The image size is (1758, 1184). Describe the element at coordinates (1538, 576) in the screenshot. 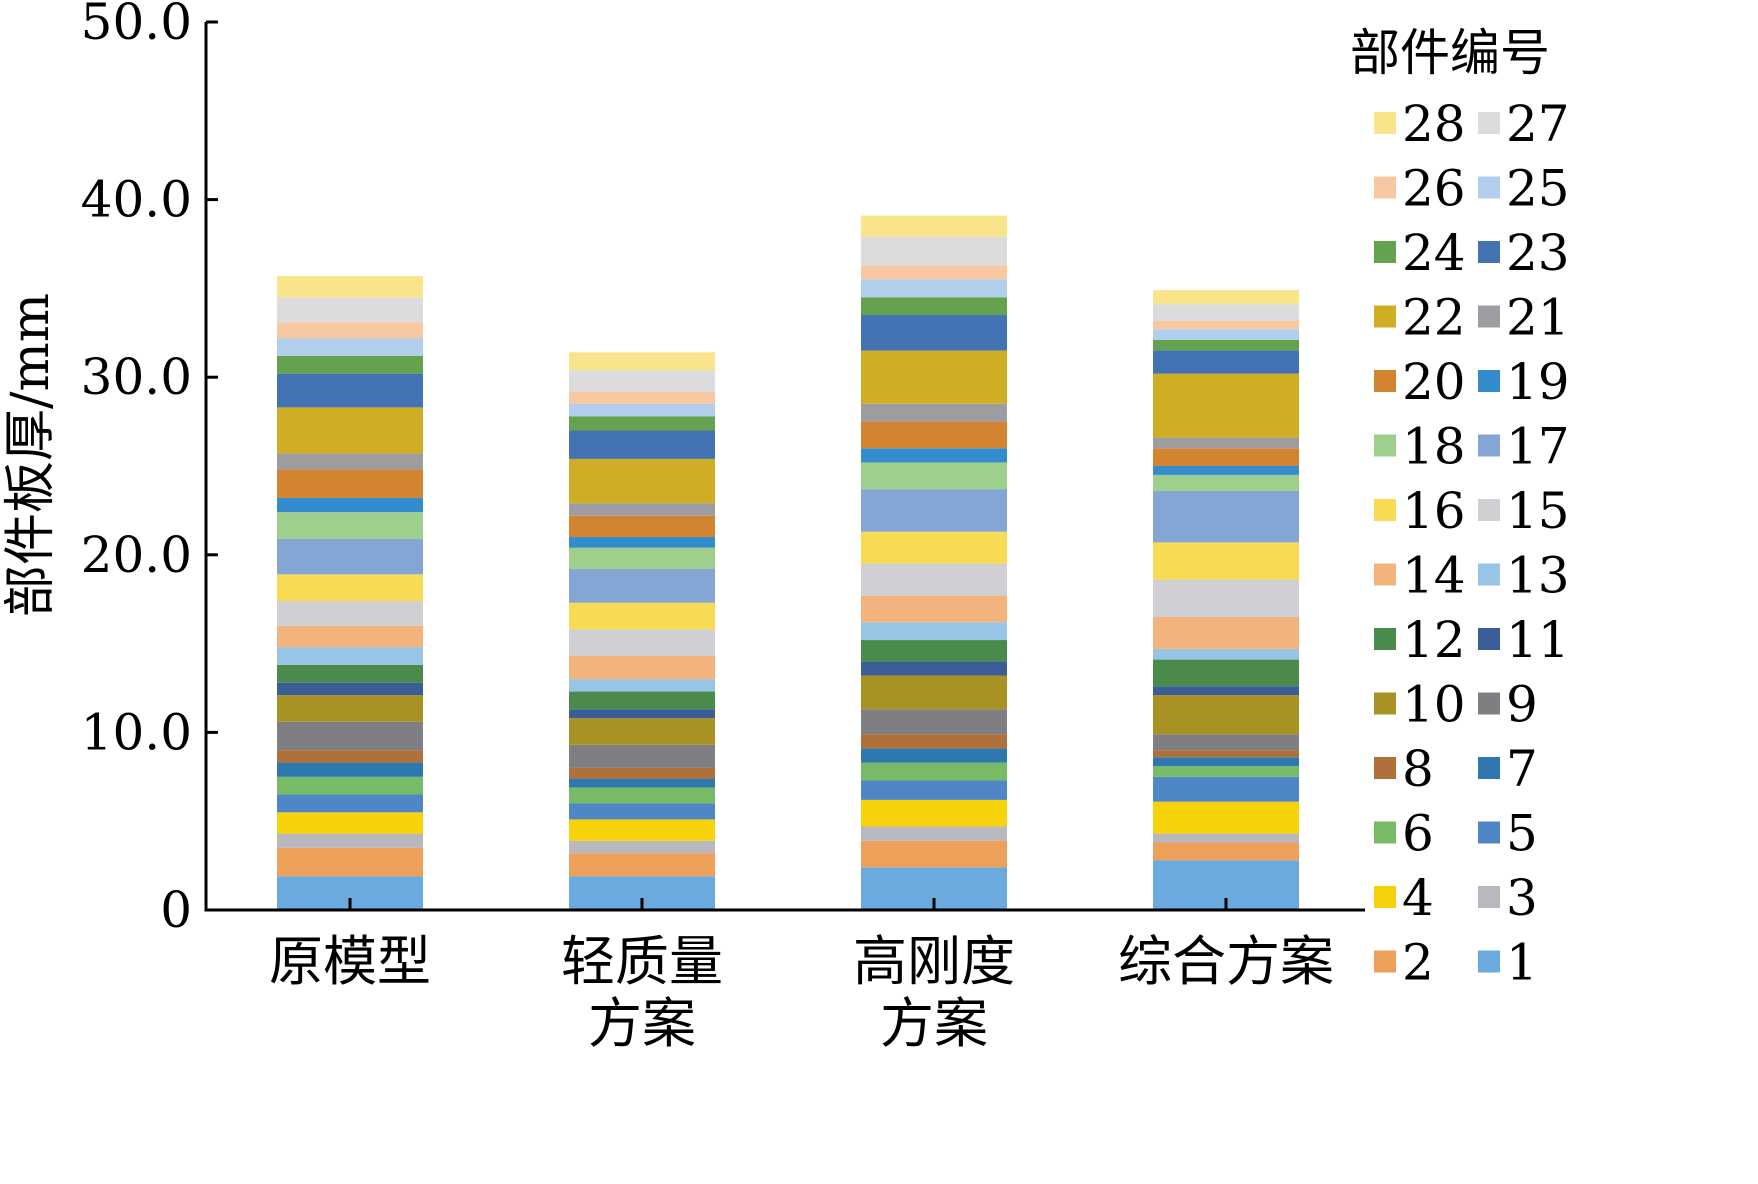

I see `legend-label-13: 13` at that location.